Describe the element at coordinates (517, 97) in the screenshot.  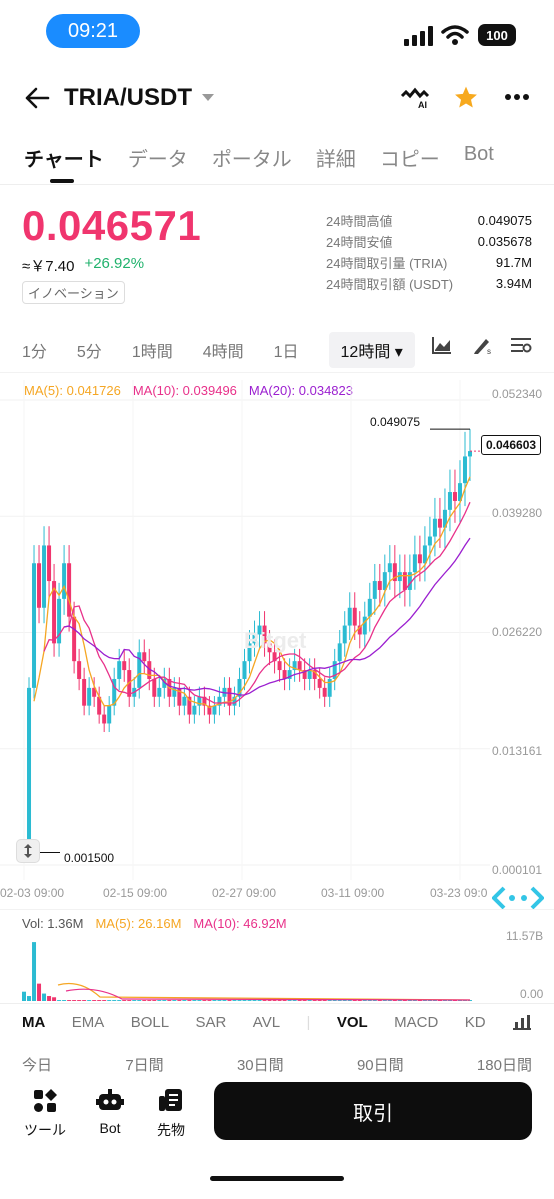
I see `more-icon` at that location.